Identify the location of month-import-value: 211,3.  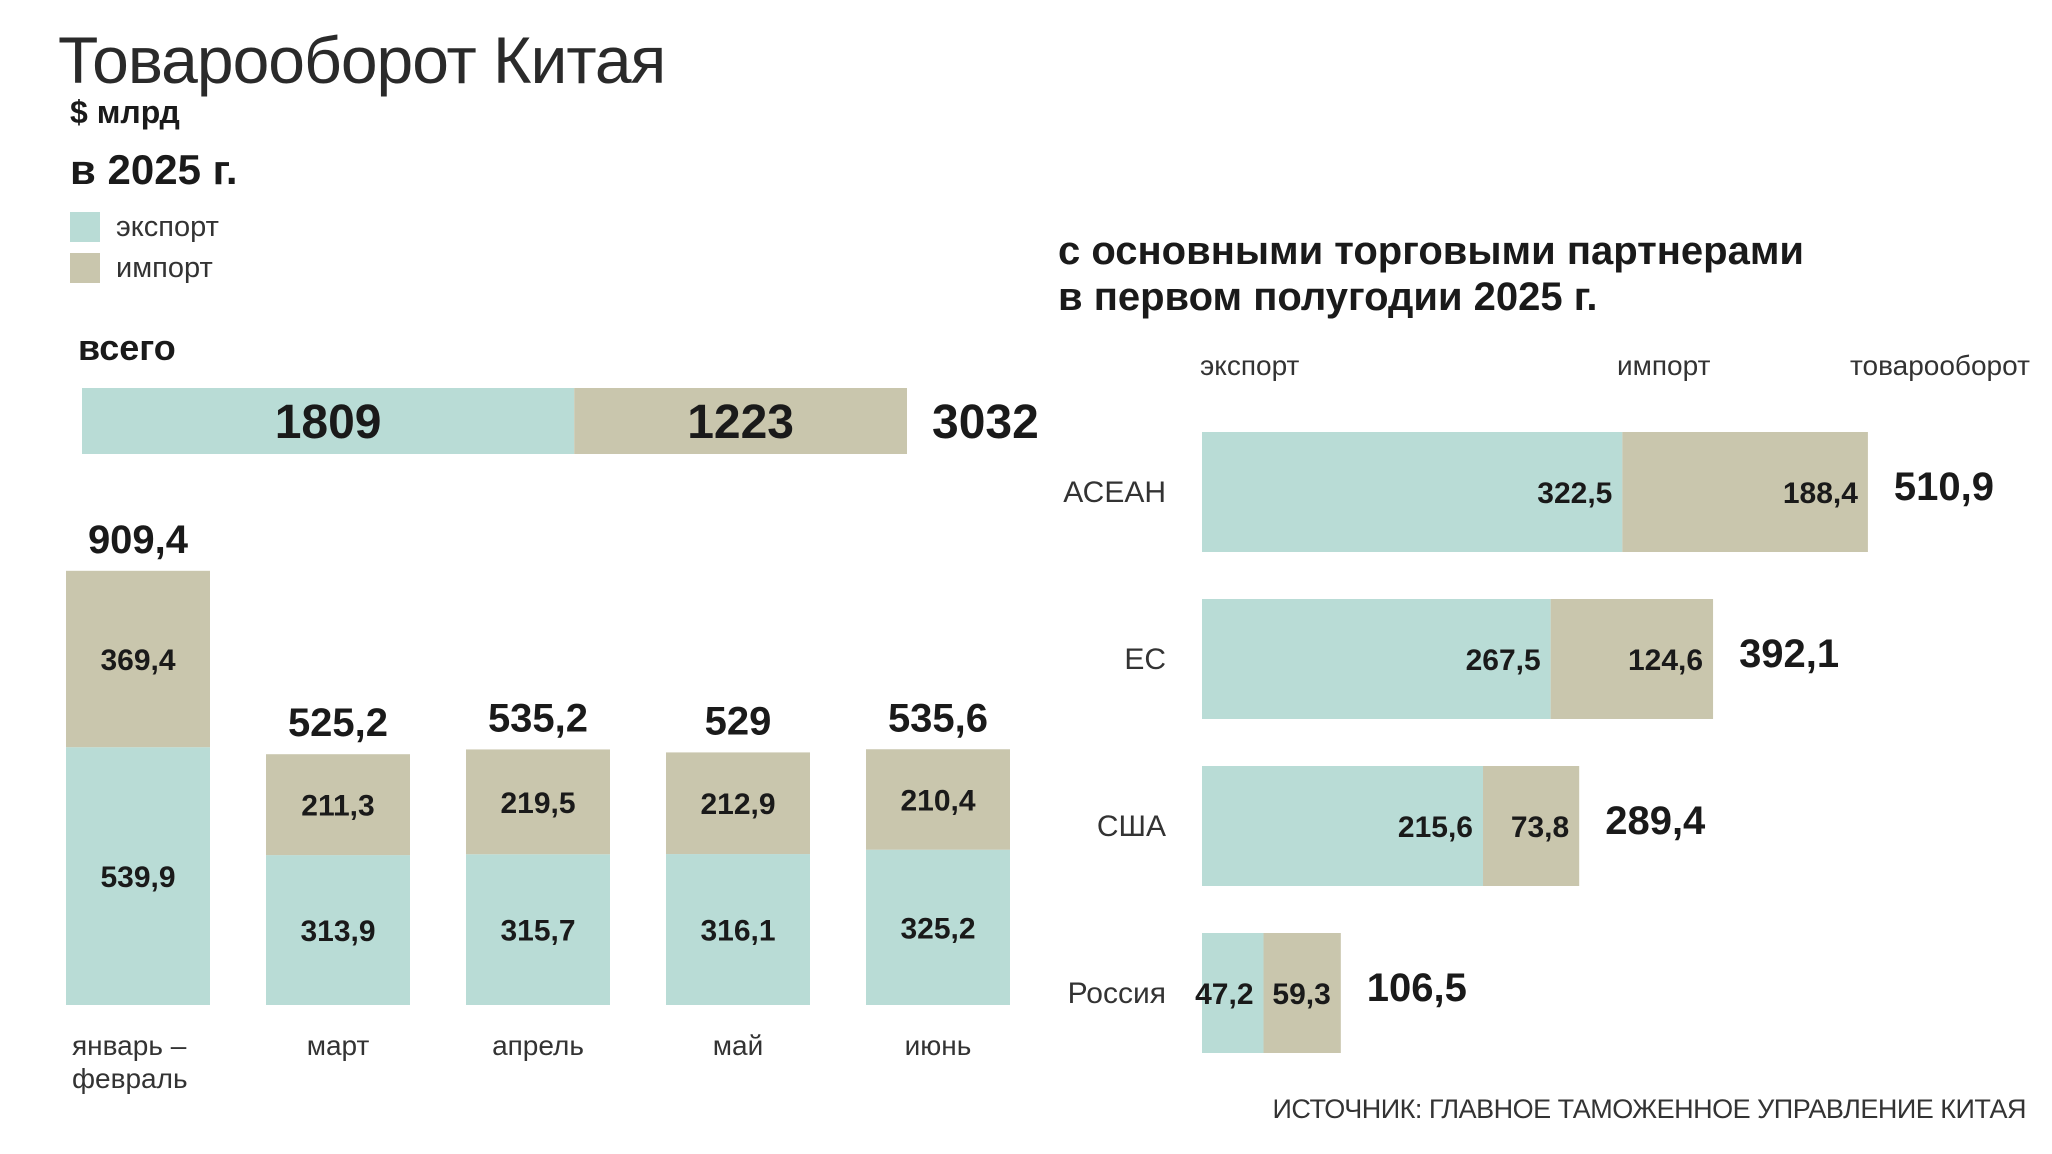
(337, 806).